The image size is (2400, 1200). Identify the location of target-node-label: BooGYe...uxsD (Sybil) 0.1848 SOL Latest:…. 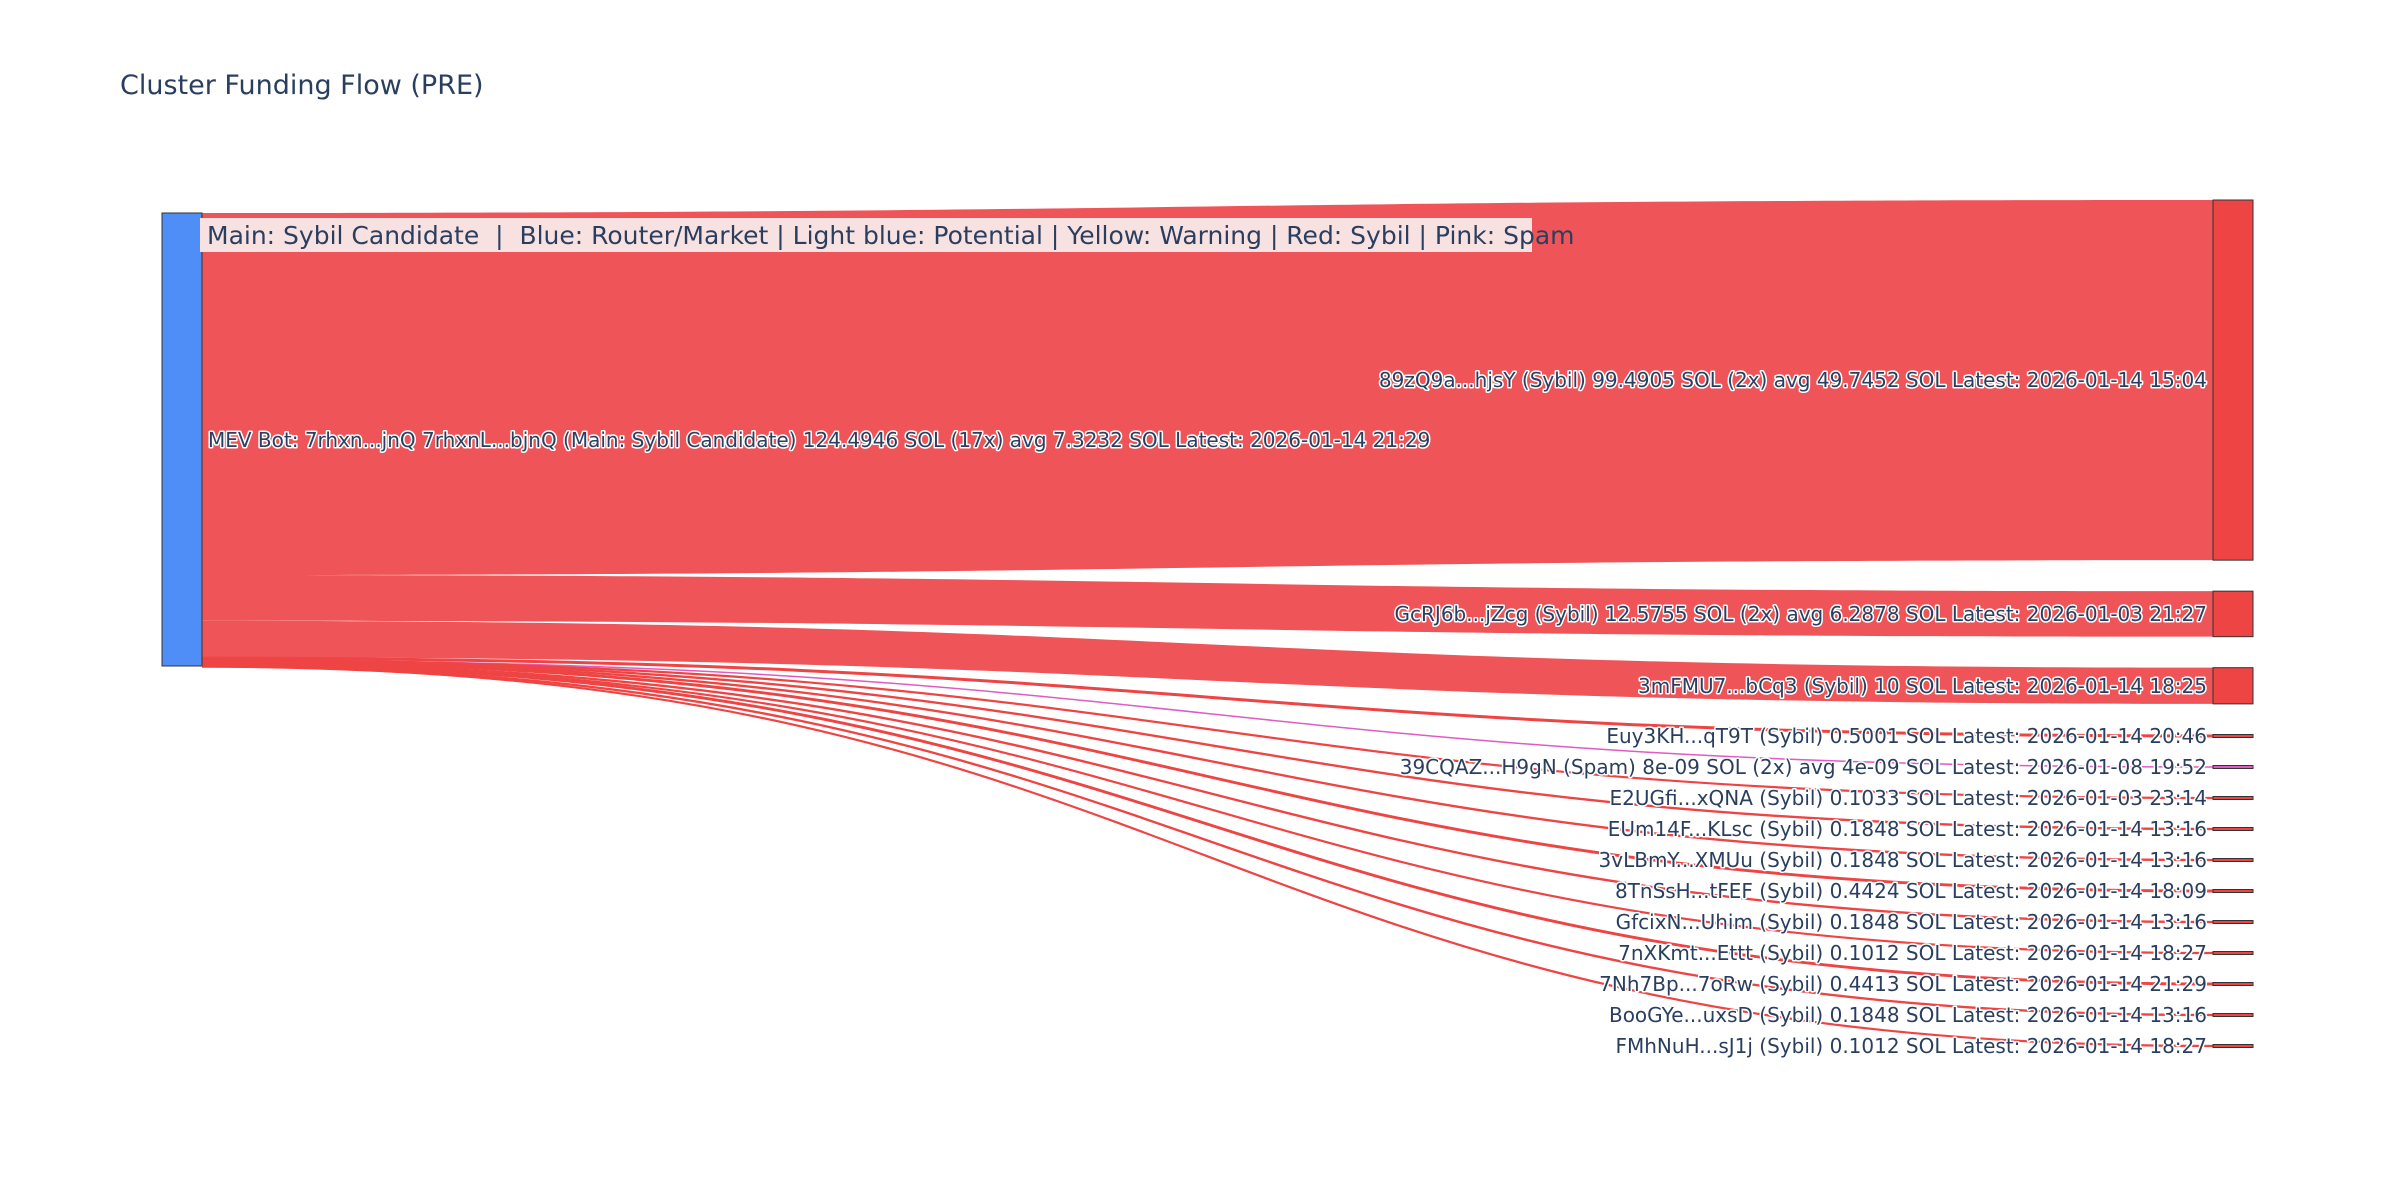
(1908, 1015).